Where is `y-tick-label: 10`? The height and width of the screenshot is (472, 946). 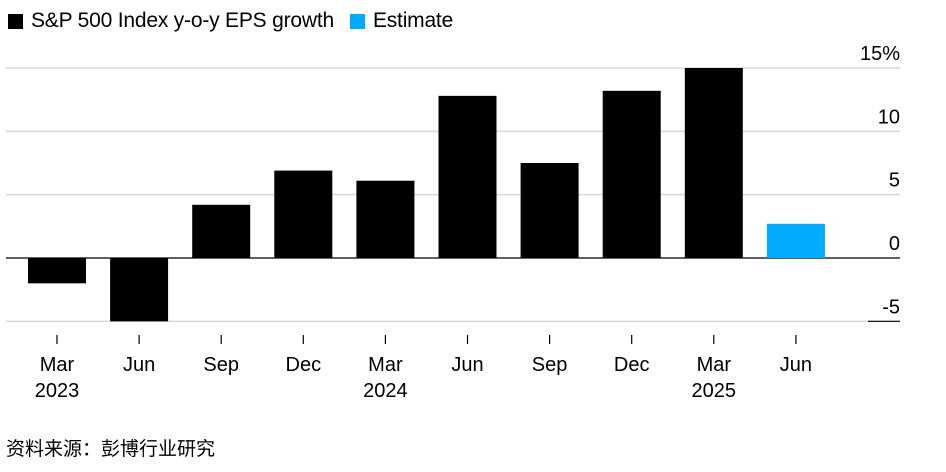
y-tick-label: 10 is located at coordinates (889, 117).